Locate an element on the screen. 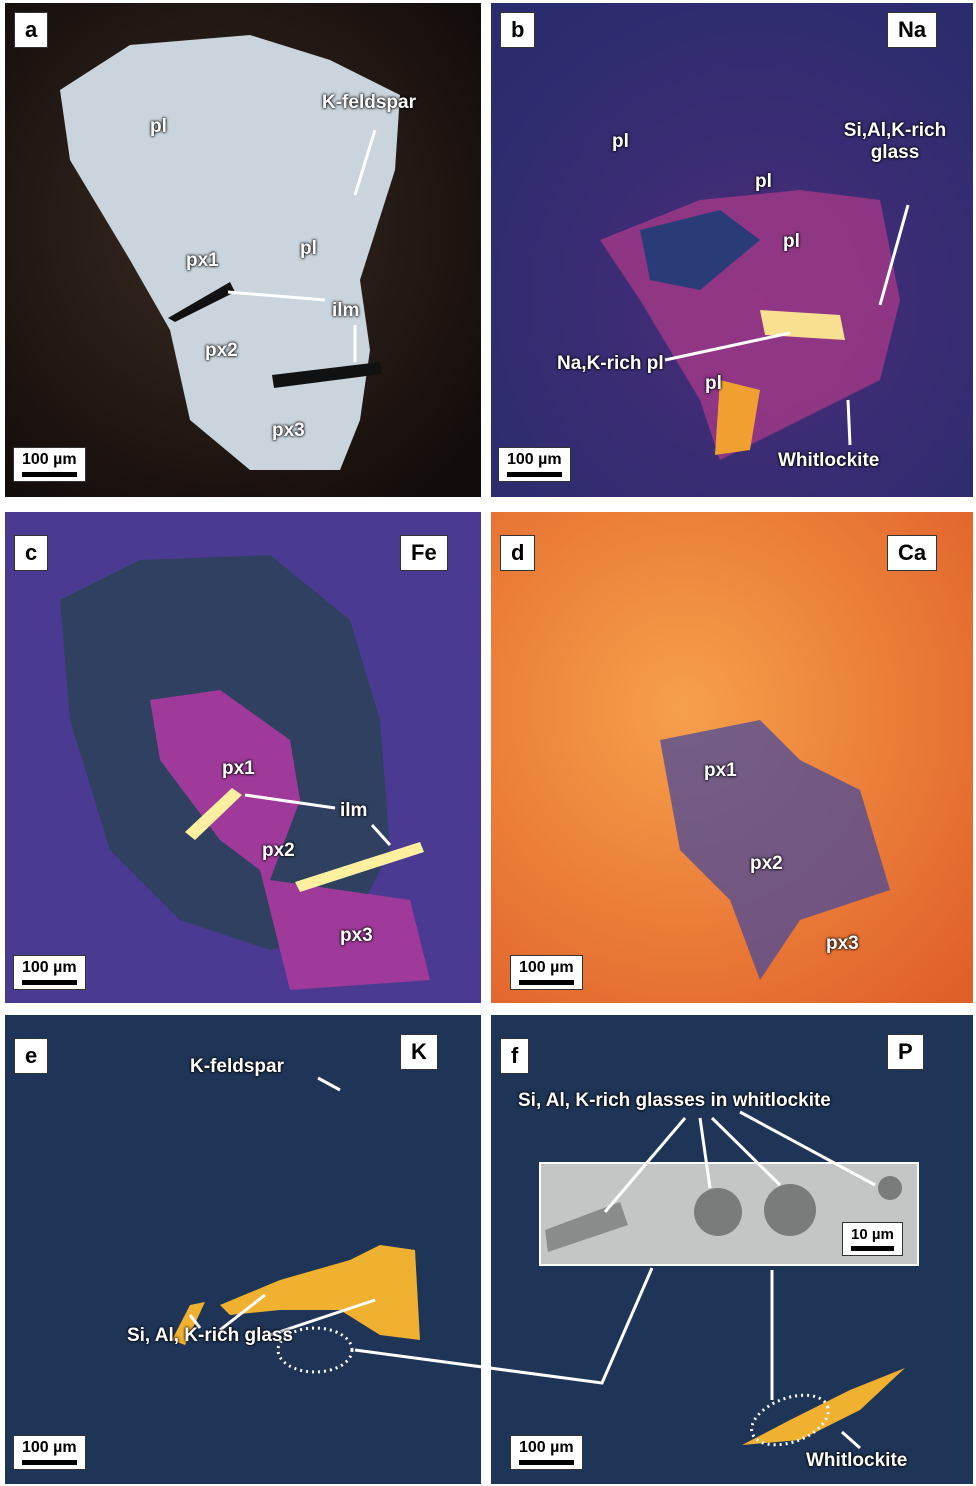 This screenshot has height=1486, width=976. element-label: K is located at coordinates (419, 1052).